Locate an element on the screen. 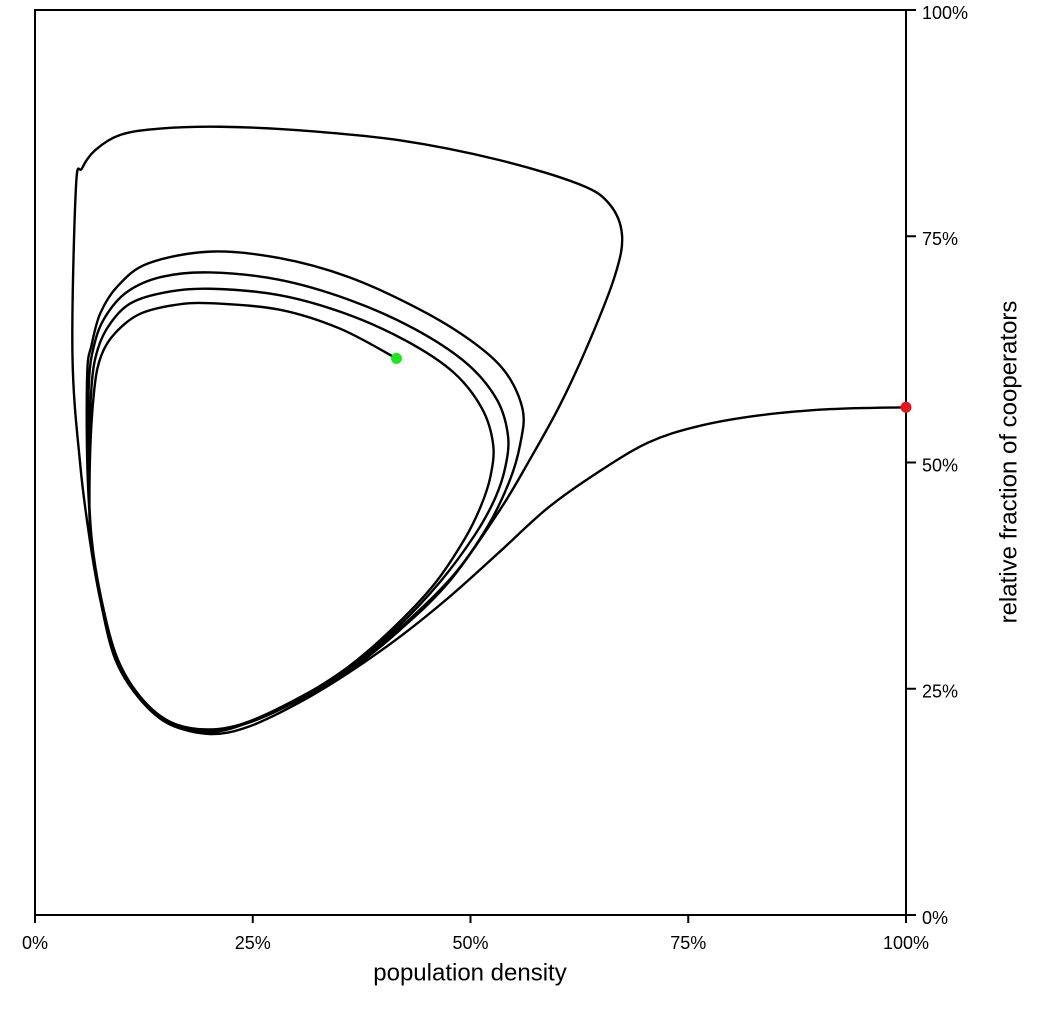 The height and width of the screenshot is (1010, 1060). y-tick-label: 50% is located at coordinates (940, 465).